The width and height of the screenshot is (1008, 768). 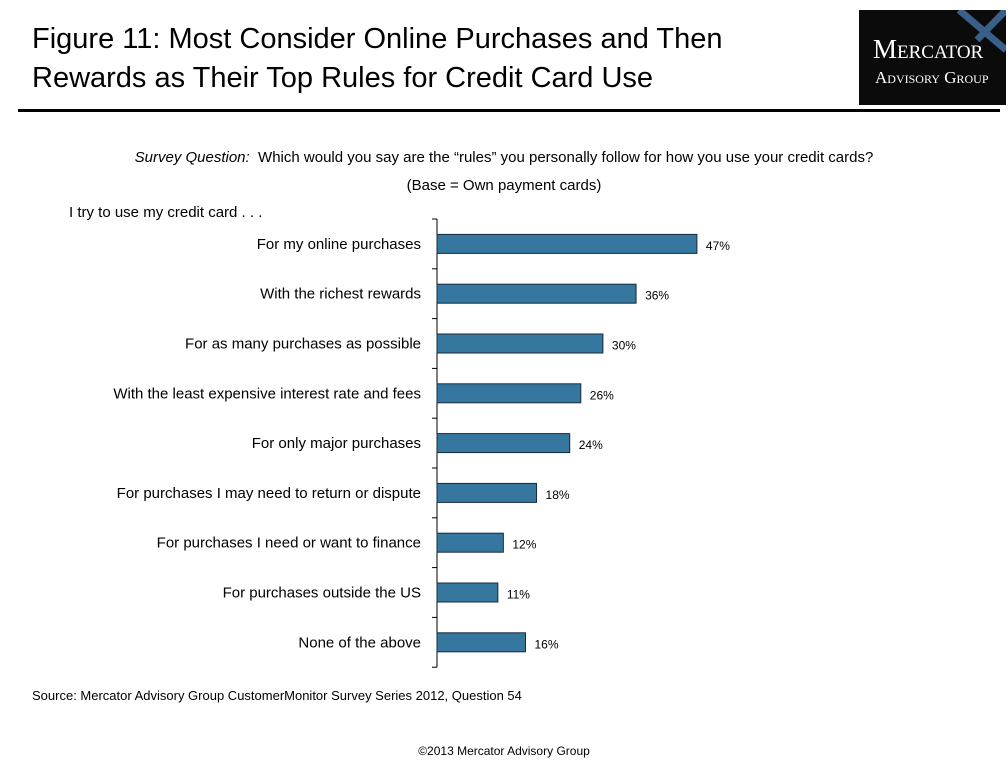 I want to click on value-label: 26%, so click(x=602, y=395).